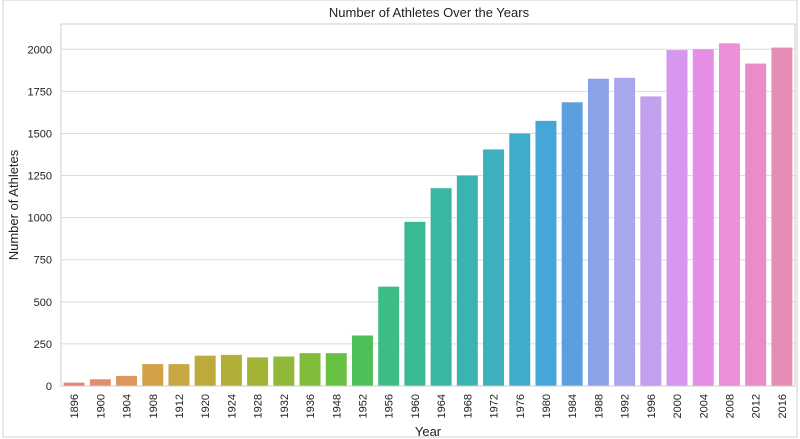 The width and height of the screenshot is (800, 439). I want to click on x-tick-label: 1964, so click(442, 406).